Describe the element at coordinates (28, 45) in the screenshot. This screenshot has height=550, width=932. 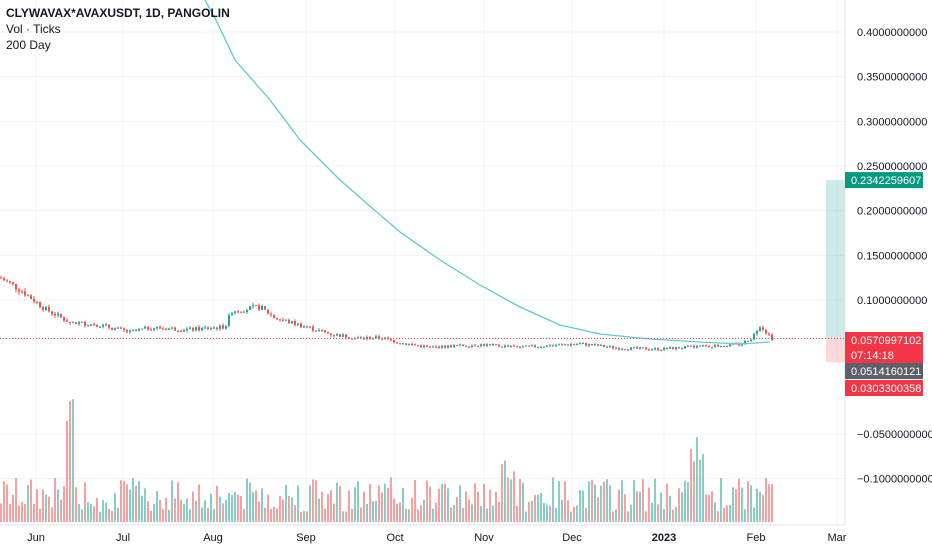
I see `ma-legend: 200 Day` at that location.